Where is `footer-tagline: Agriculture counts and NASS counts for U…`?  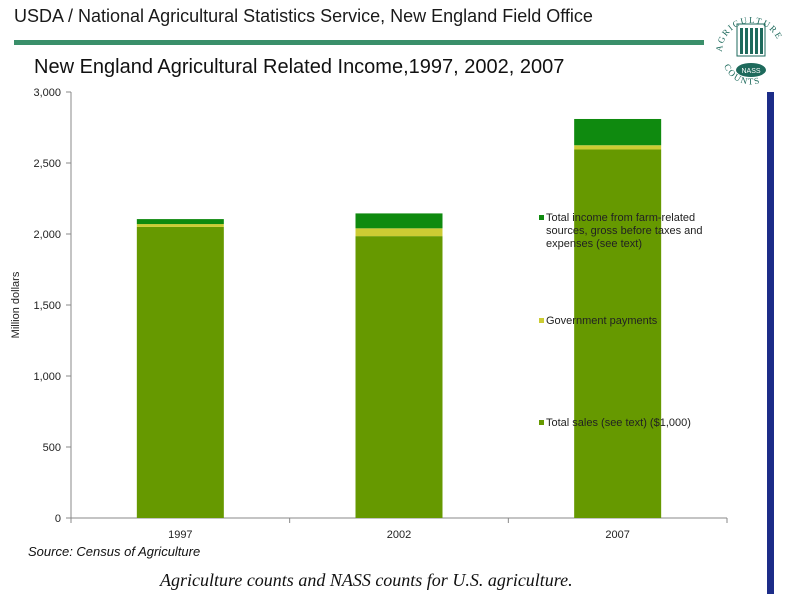 footer-tagline: Agriculture counts and NASS counts for U… is located at coordinates (366, 580).